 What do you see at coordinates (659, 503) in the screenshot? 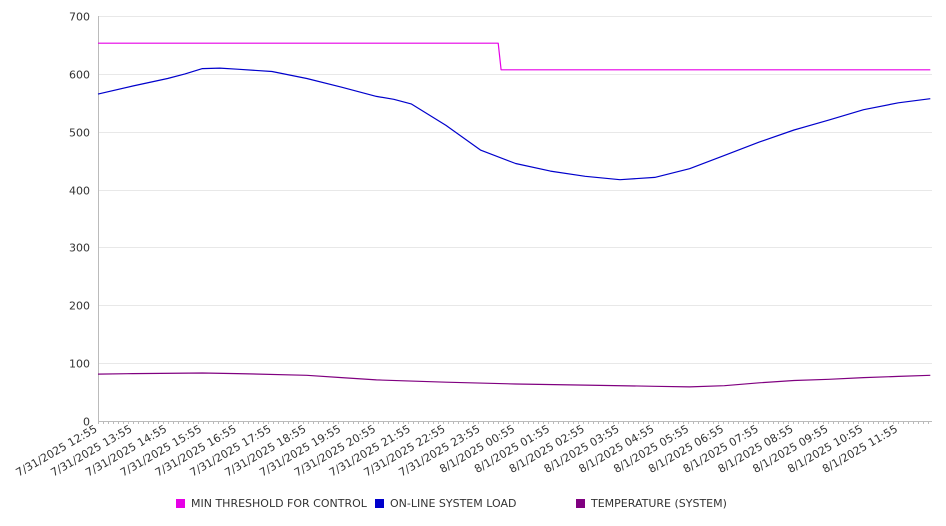
I see `legend-label-temperature: TEMPERATURE (SYSTEM)` at bounding box center [659, 503].